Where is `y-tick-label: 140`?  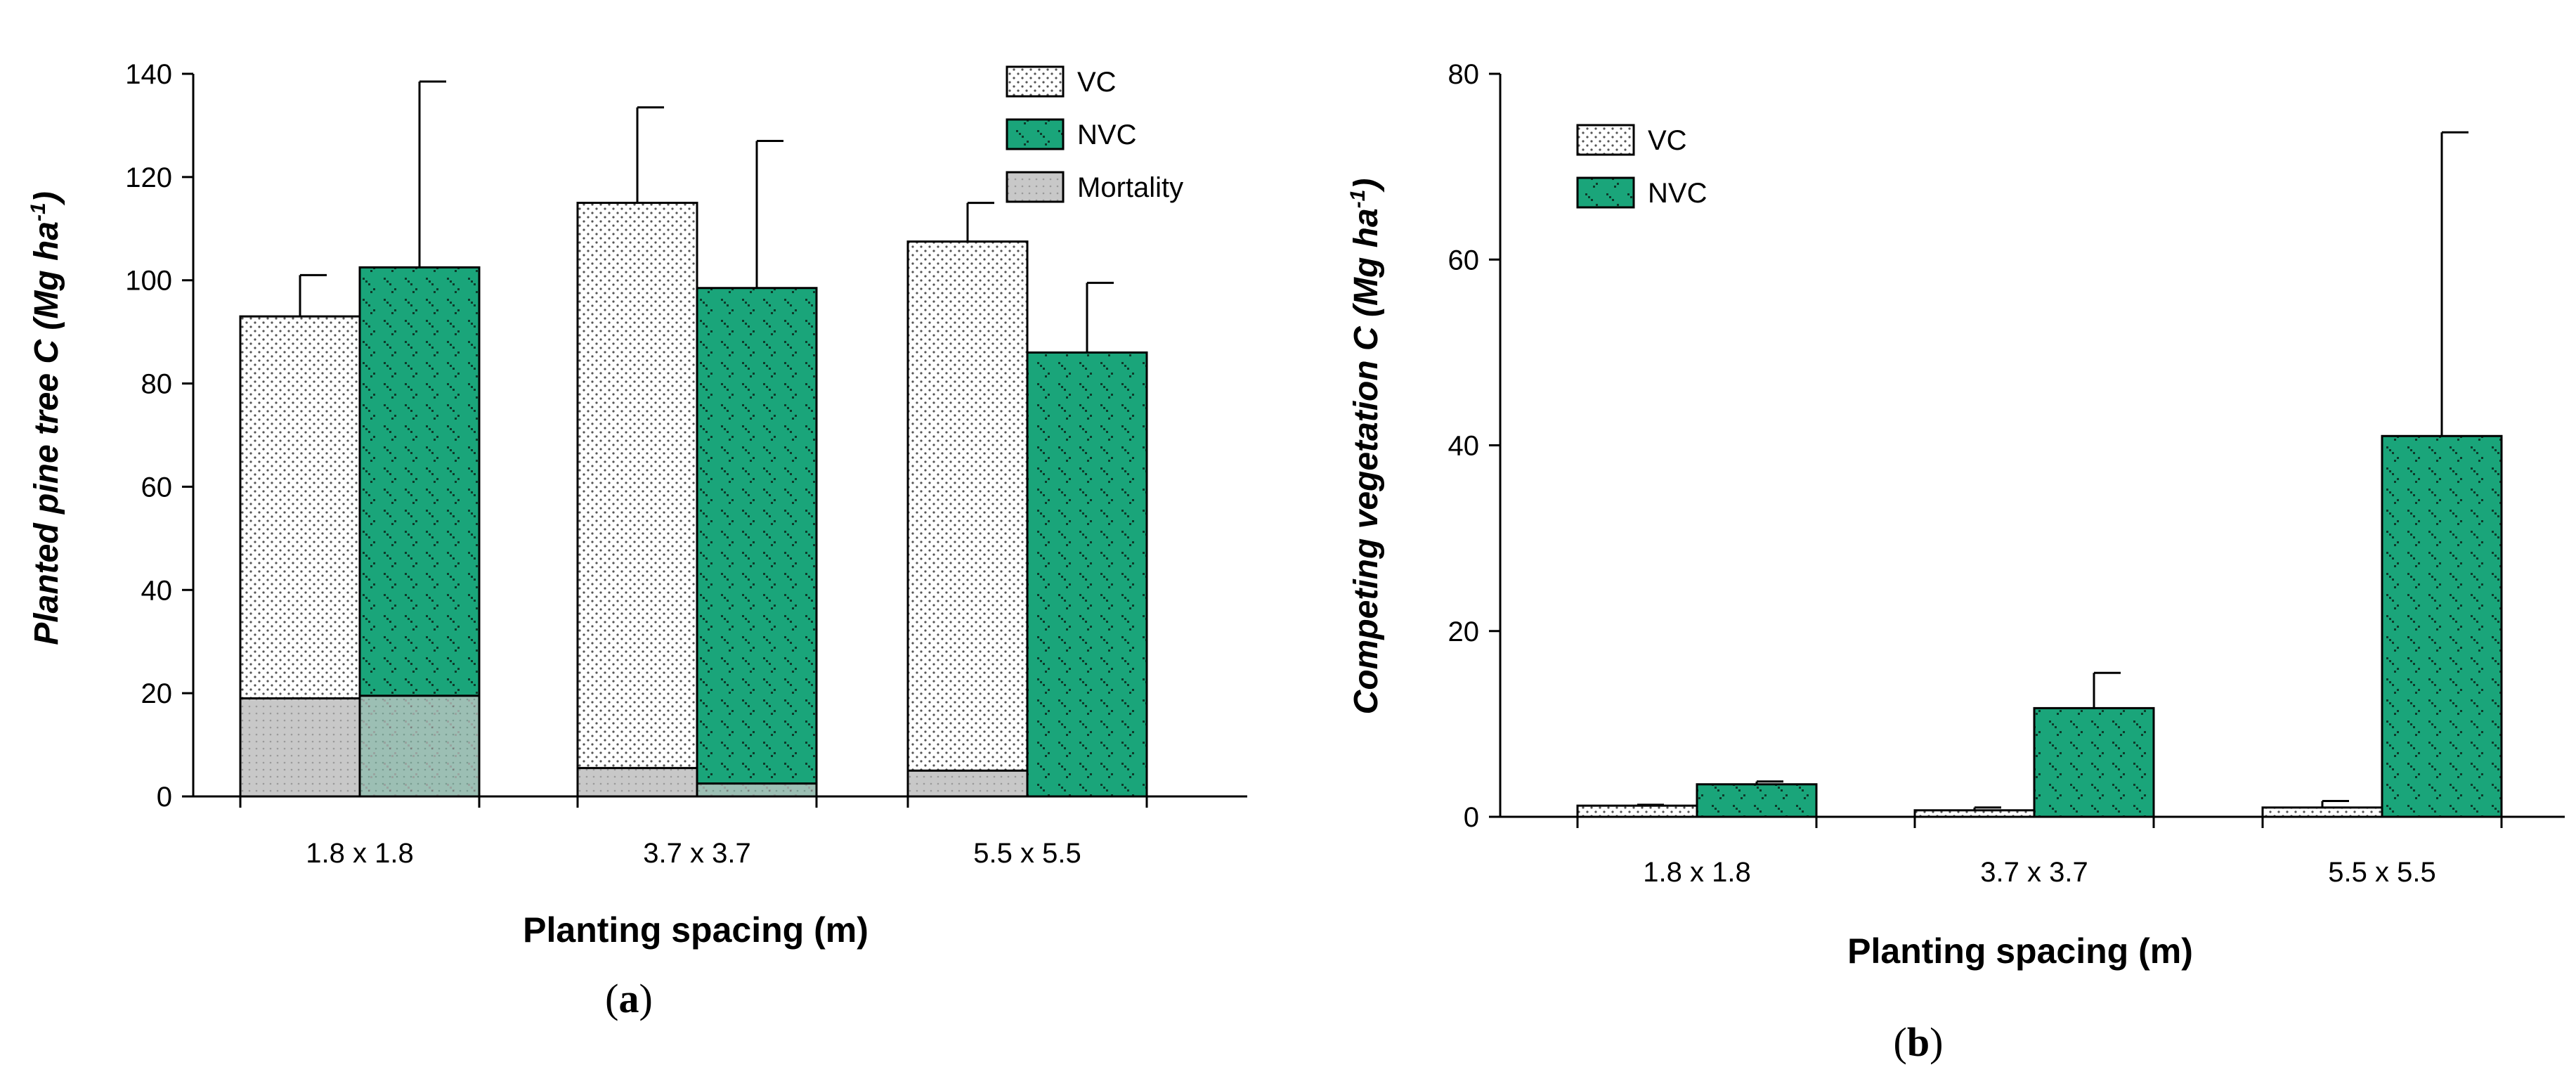 y-tick-label: 140 is located at coordinates (148, 74).